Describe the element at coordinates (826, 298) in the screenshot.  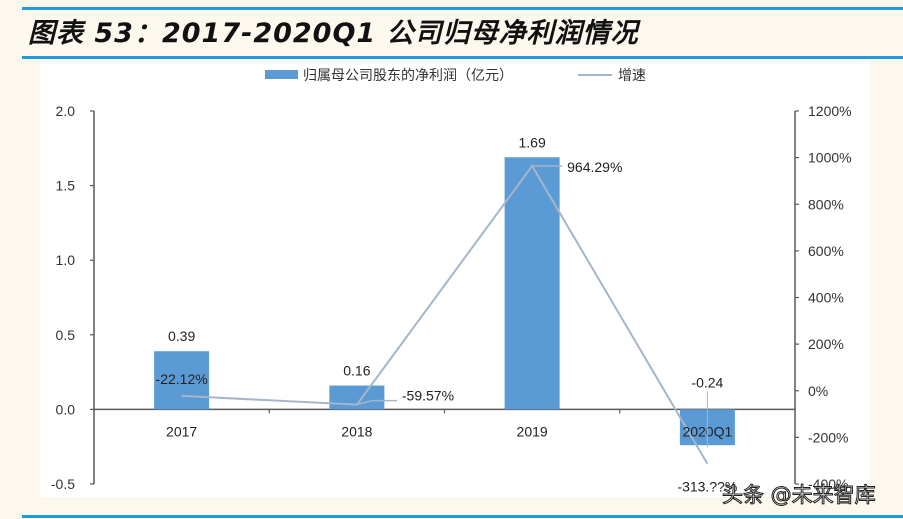
I see `right-tick-label: 400%` at that location.